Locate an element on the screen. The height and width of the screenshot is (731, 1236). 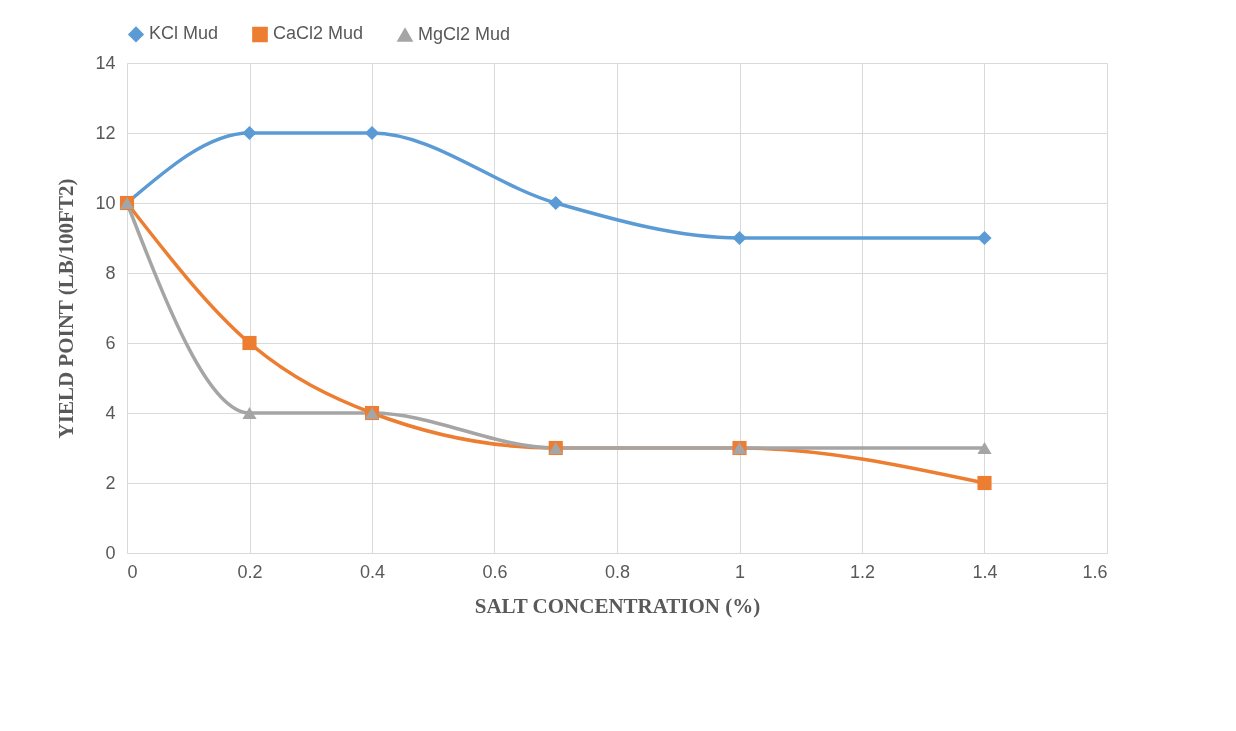
legend-label: CaCl2 Mud is located at coordinates (318, 33).